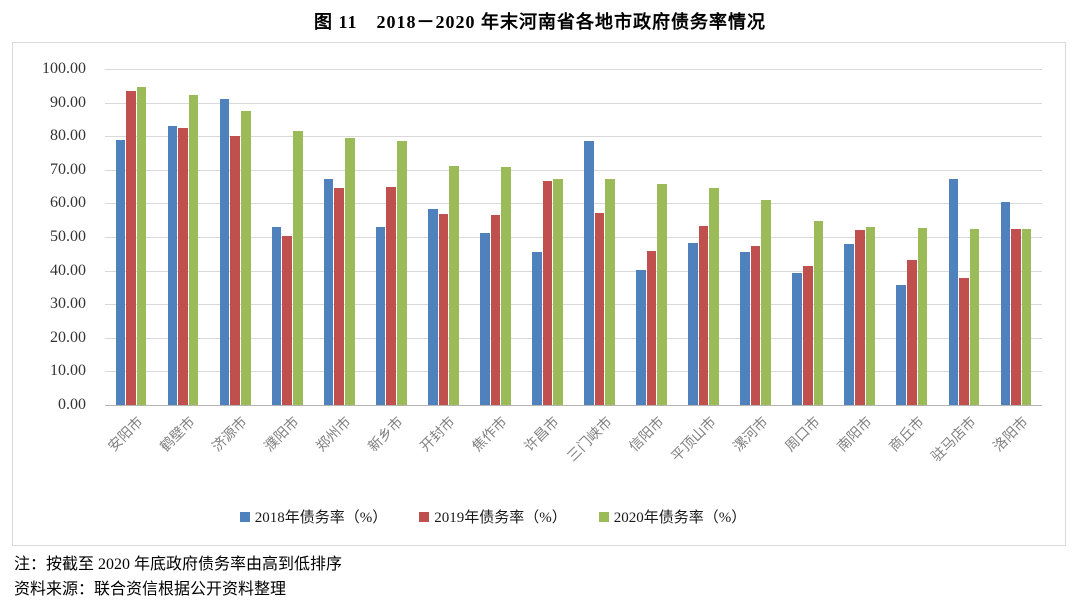 The image size is (1080, 614). Describe the element at coordinates (386, 435) in the screenshot. I see `x-tick-label: 新乡市` at that location.